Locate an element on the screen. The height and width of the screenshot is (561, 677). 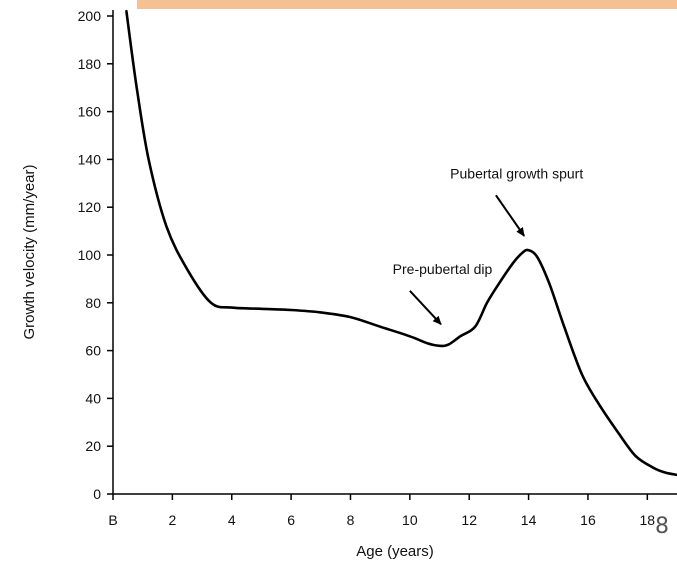
x-tick-label: 12 is located at coordinates (469, 520).